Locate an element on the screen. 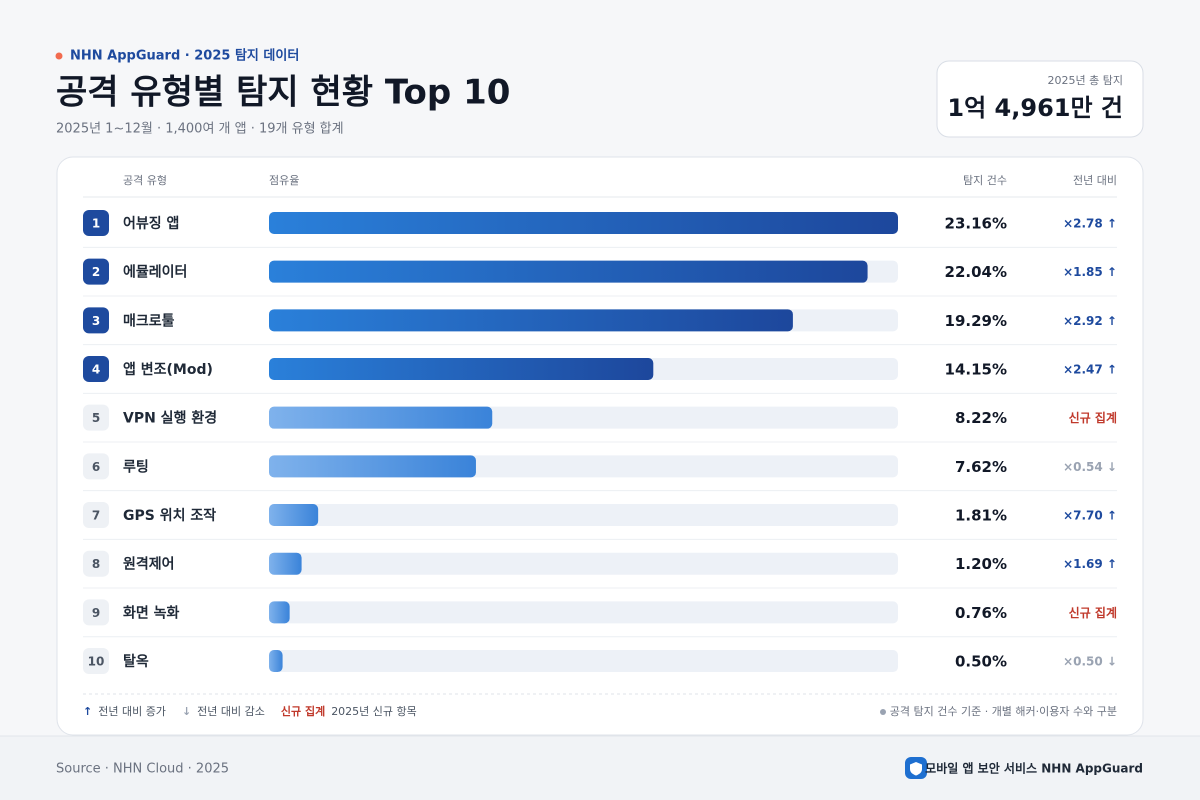 Image resolution: width=1200 pixels, height=800 pixels. change-label: ×1.69 ↑ is located at coordinates (1090, 564).